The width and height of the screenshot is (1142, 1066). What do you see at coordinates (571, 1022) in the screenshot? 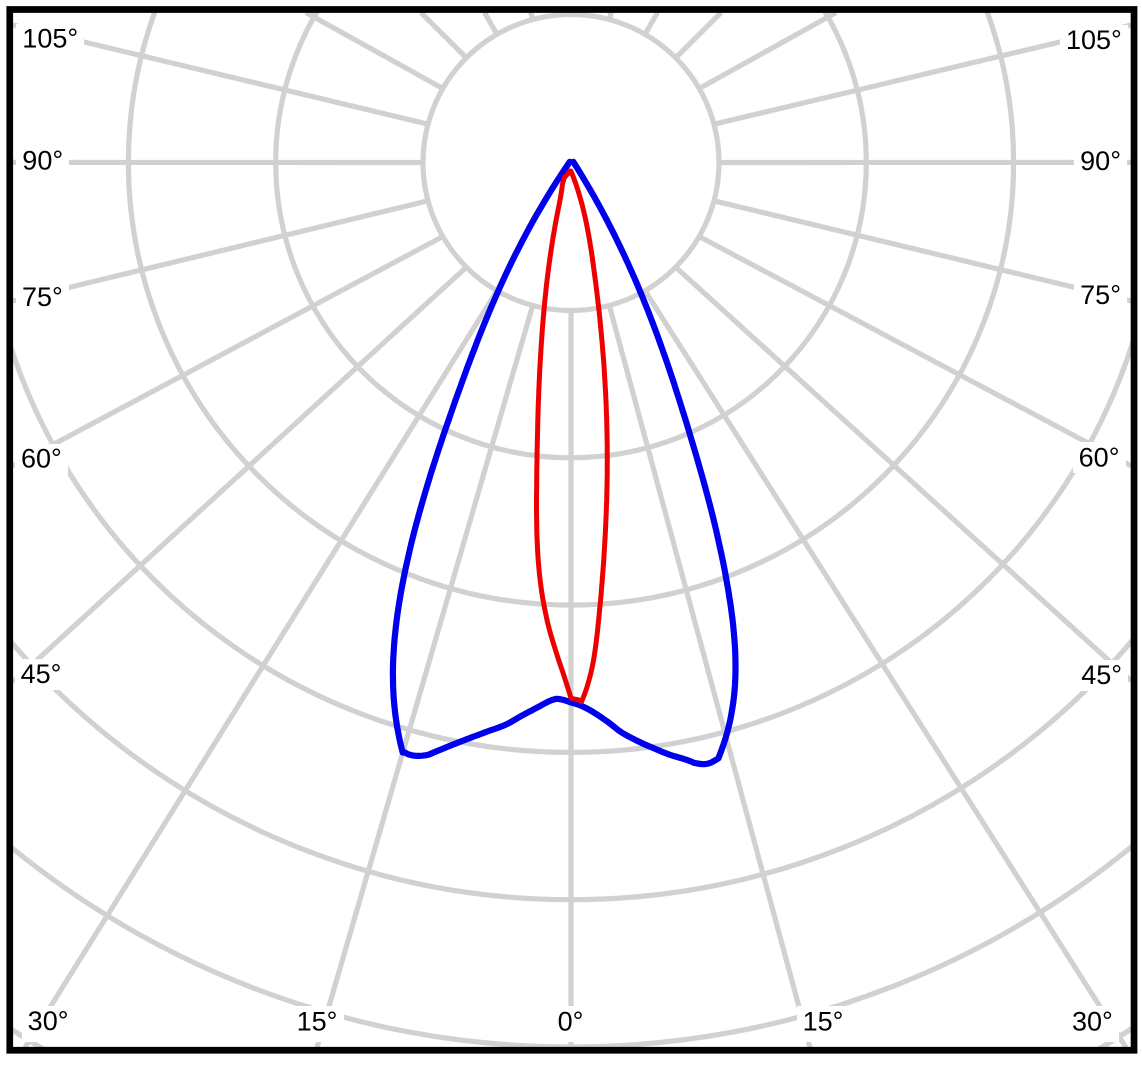
I see `svg-text: 0°` at bounding box center [571, 1022].